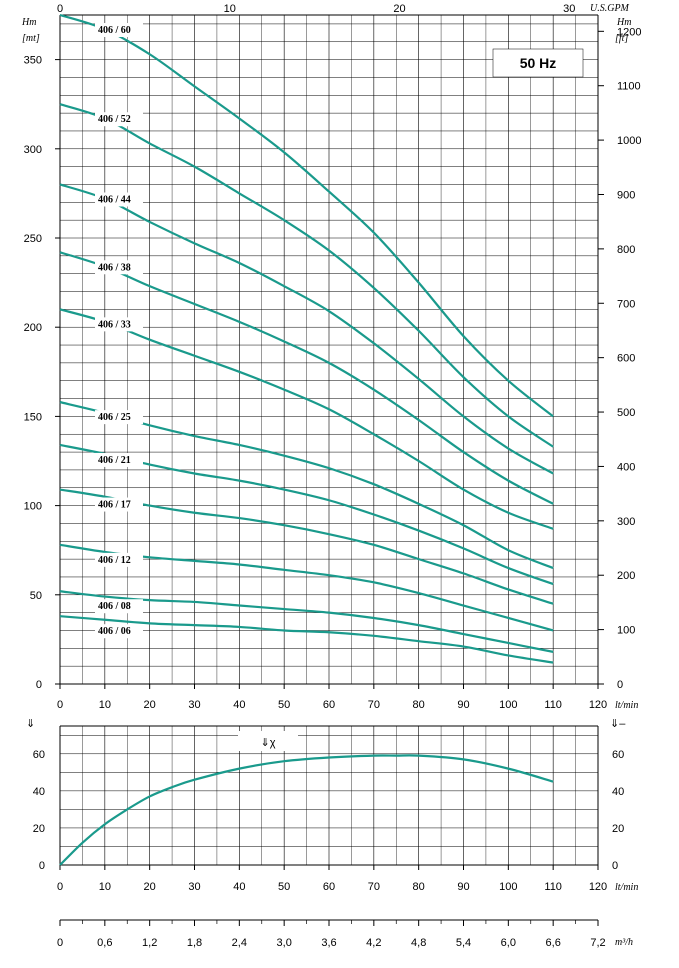  What do you see at coordinates (239, 705) in the screenshot?
I see `bottom-tick-label: 40` at bounding box center [239, 705].